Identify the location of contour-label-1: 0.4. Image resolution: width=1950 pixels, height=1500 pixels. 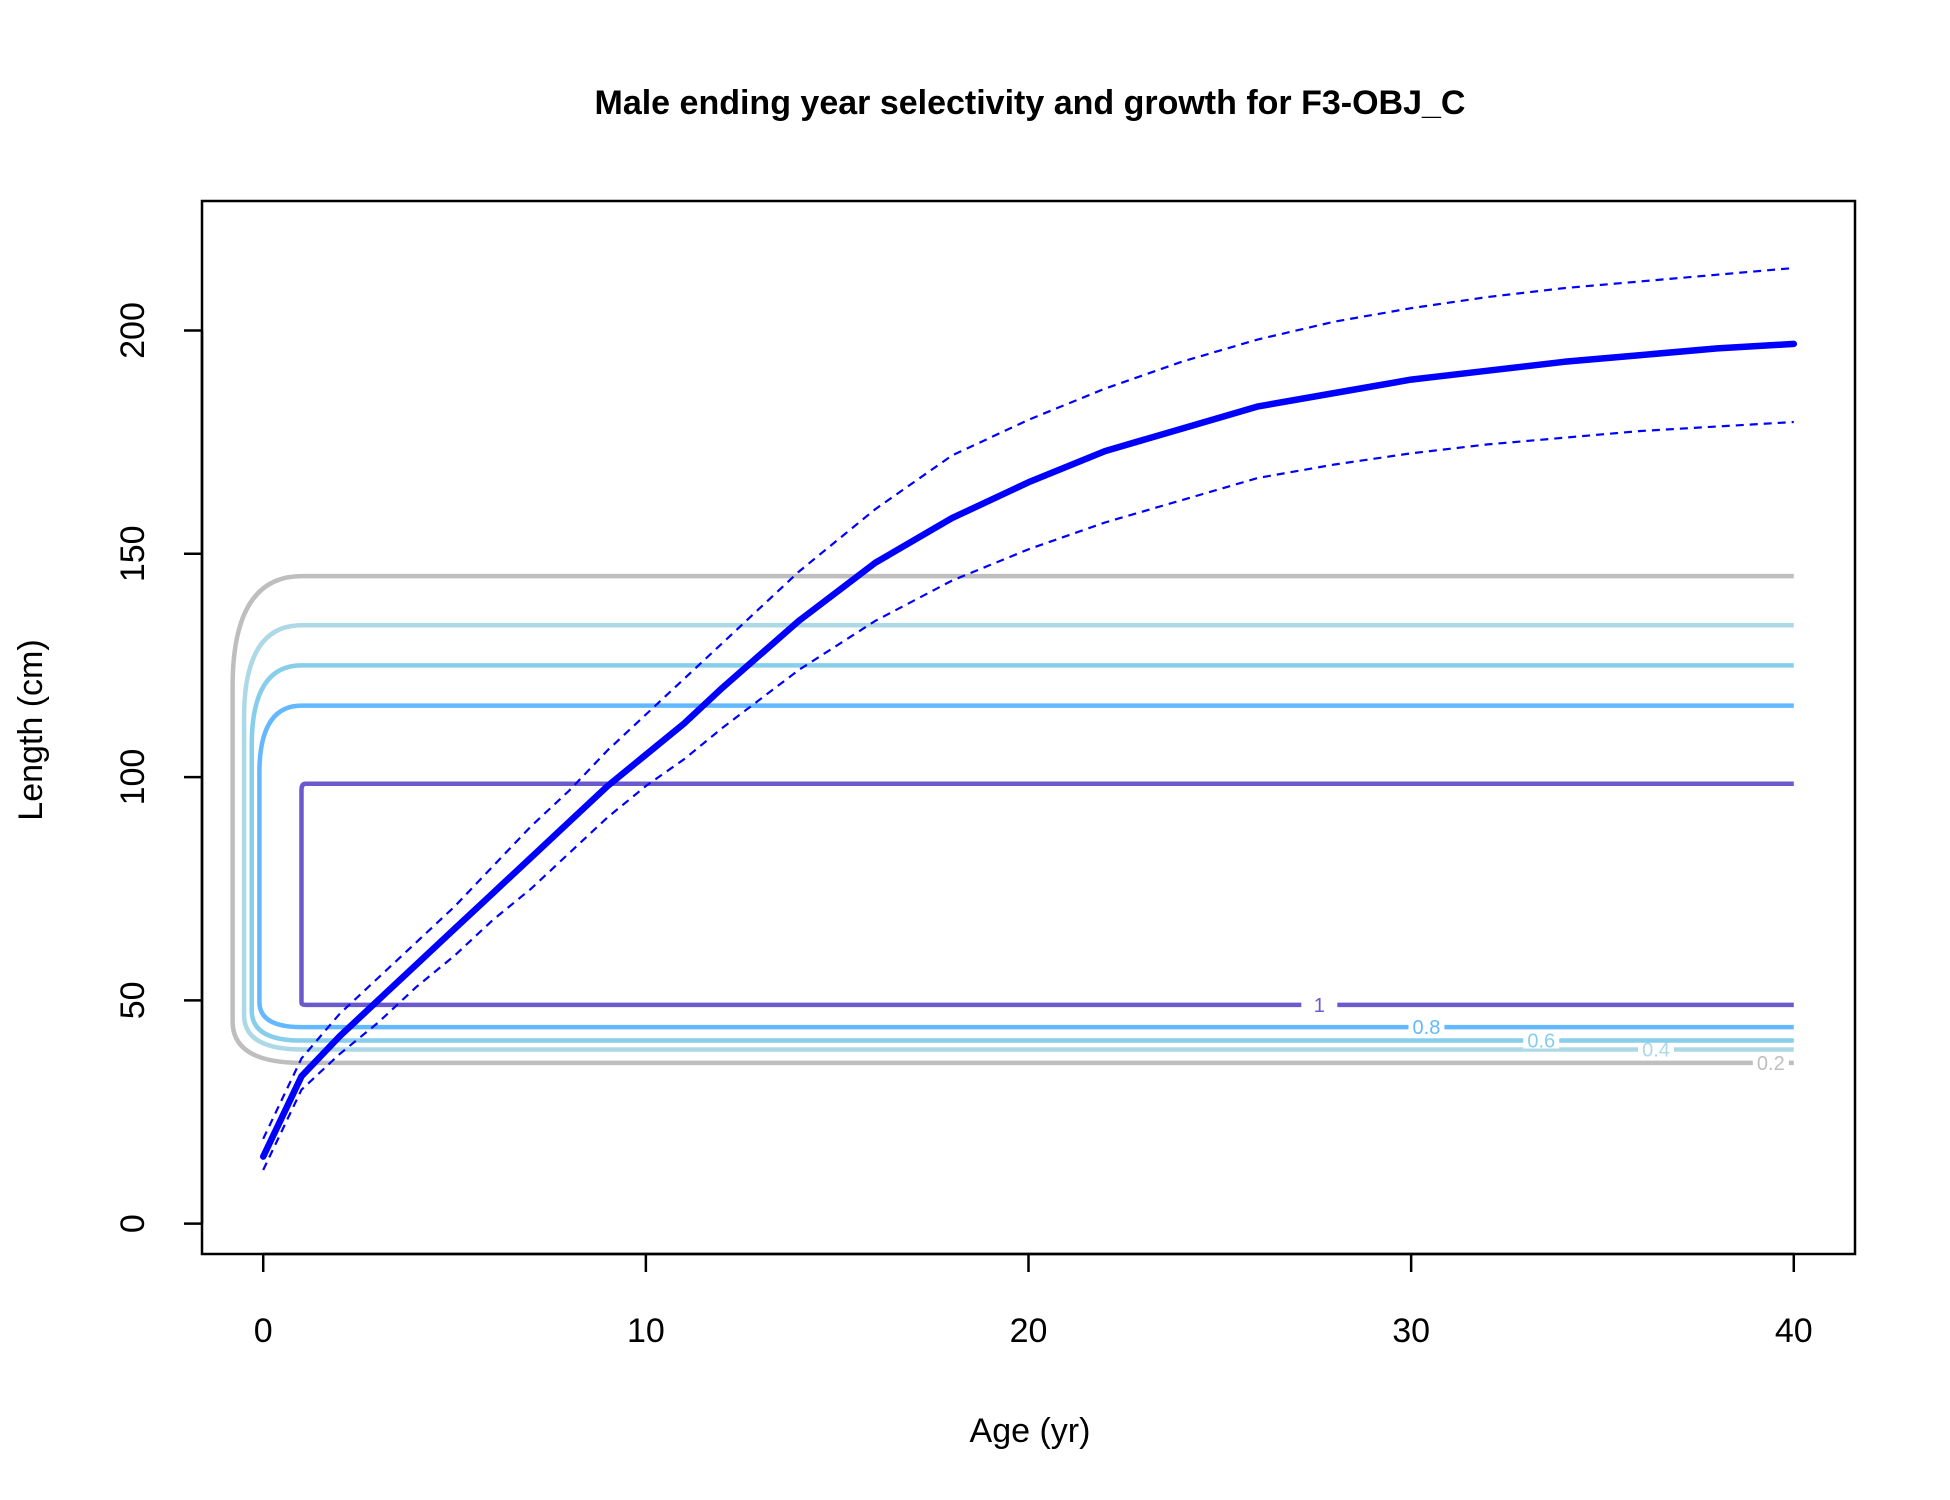
(1656, 1050).